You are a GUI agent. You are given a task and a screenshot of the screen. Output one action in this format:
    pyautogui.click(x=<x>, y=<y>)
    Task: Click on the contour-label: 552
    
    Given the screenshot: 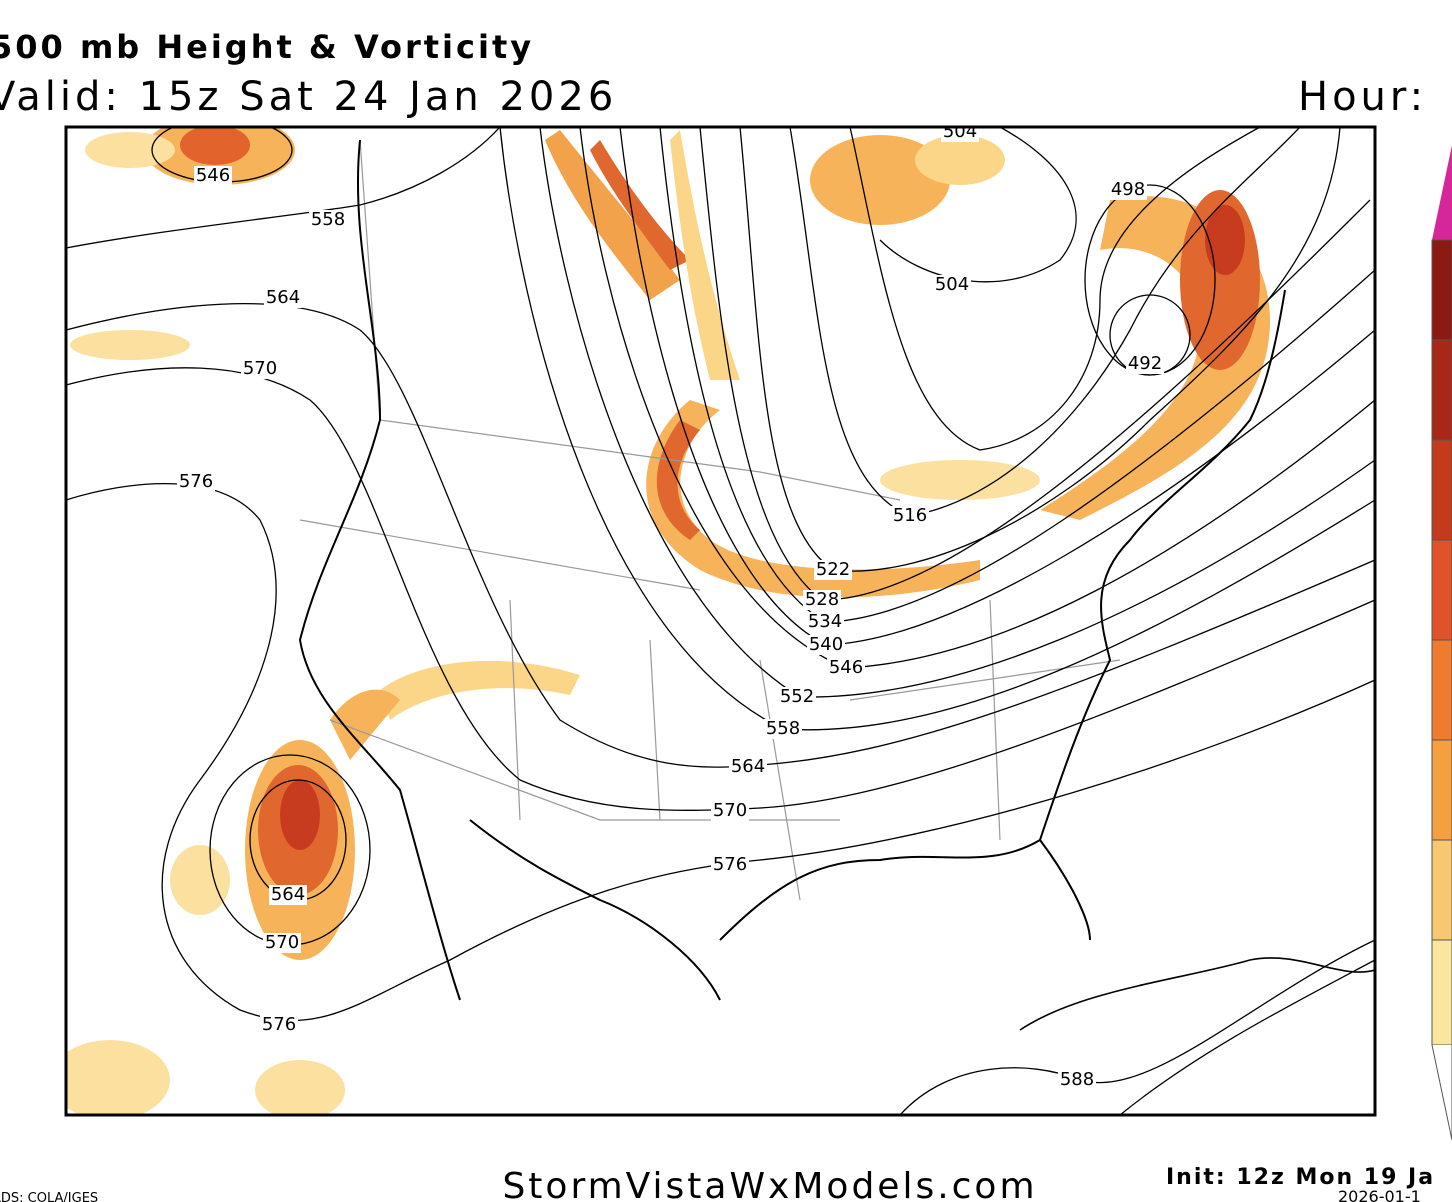 What is the action you would take?
    pyautogui.click(x=797, y=696)
    